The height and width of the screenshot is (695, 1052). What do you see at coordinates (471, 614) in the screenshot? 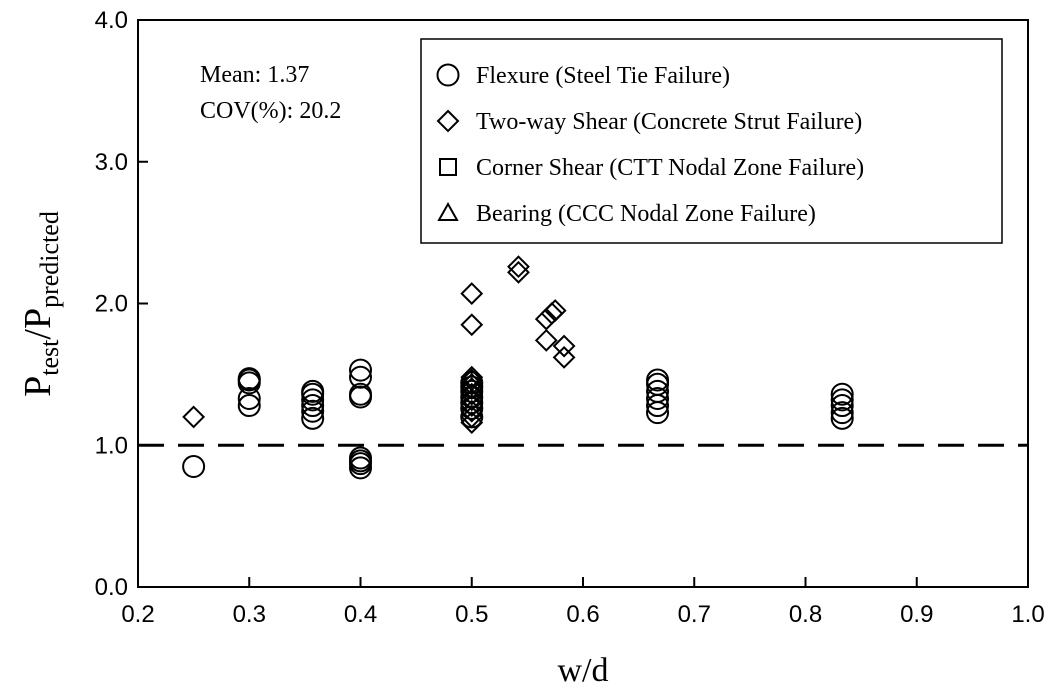
I see `x-tick-label: 0.5` at bounding box center [471, 614].